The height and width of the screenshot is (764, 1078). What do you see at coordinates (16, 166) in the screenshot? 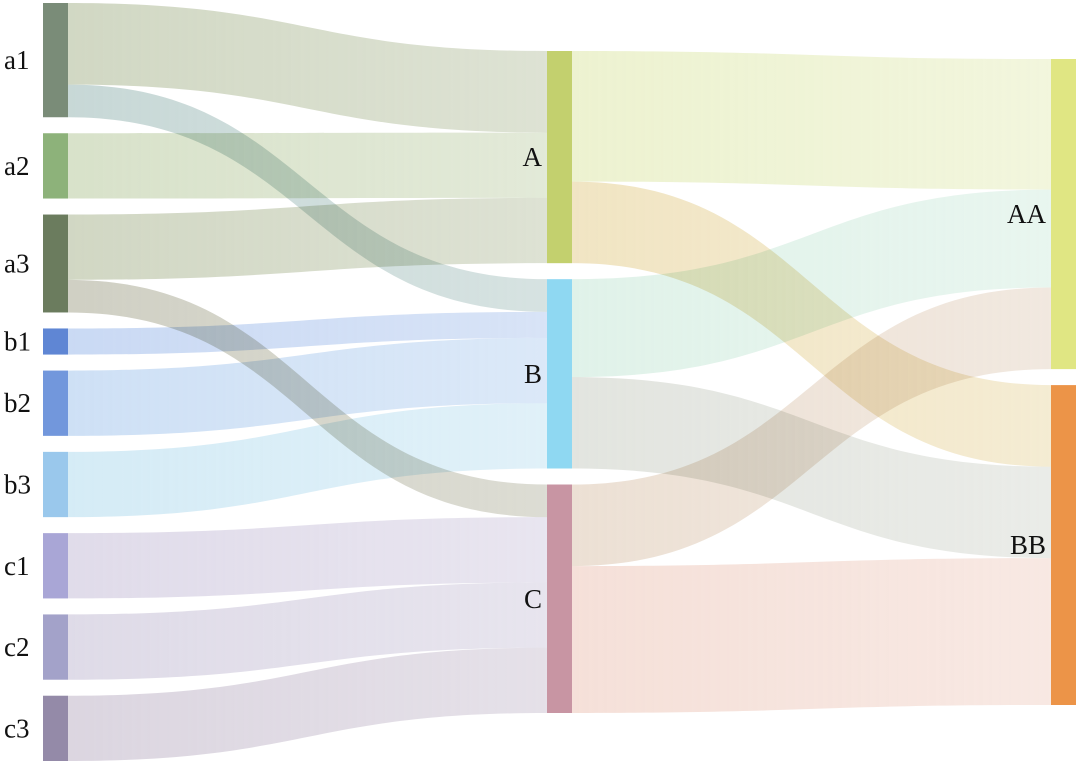
I see `node-label-a2: a2` at bounding box center [16, 166].